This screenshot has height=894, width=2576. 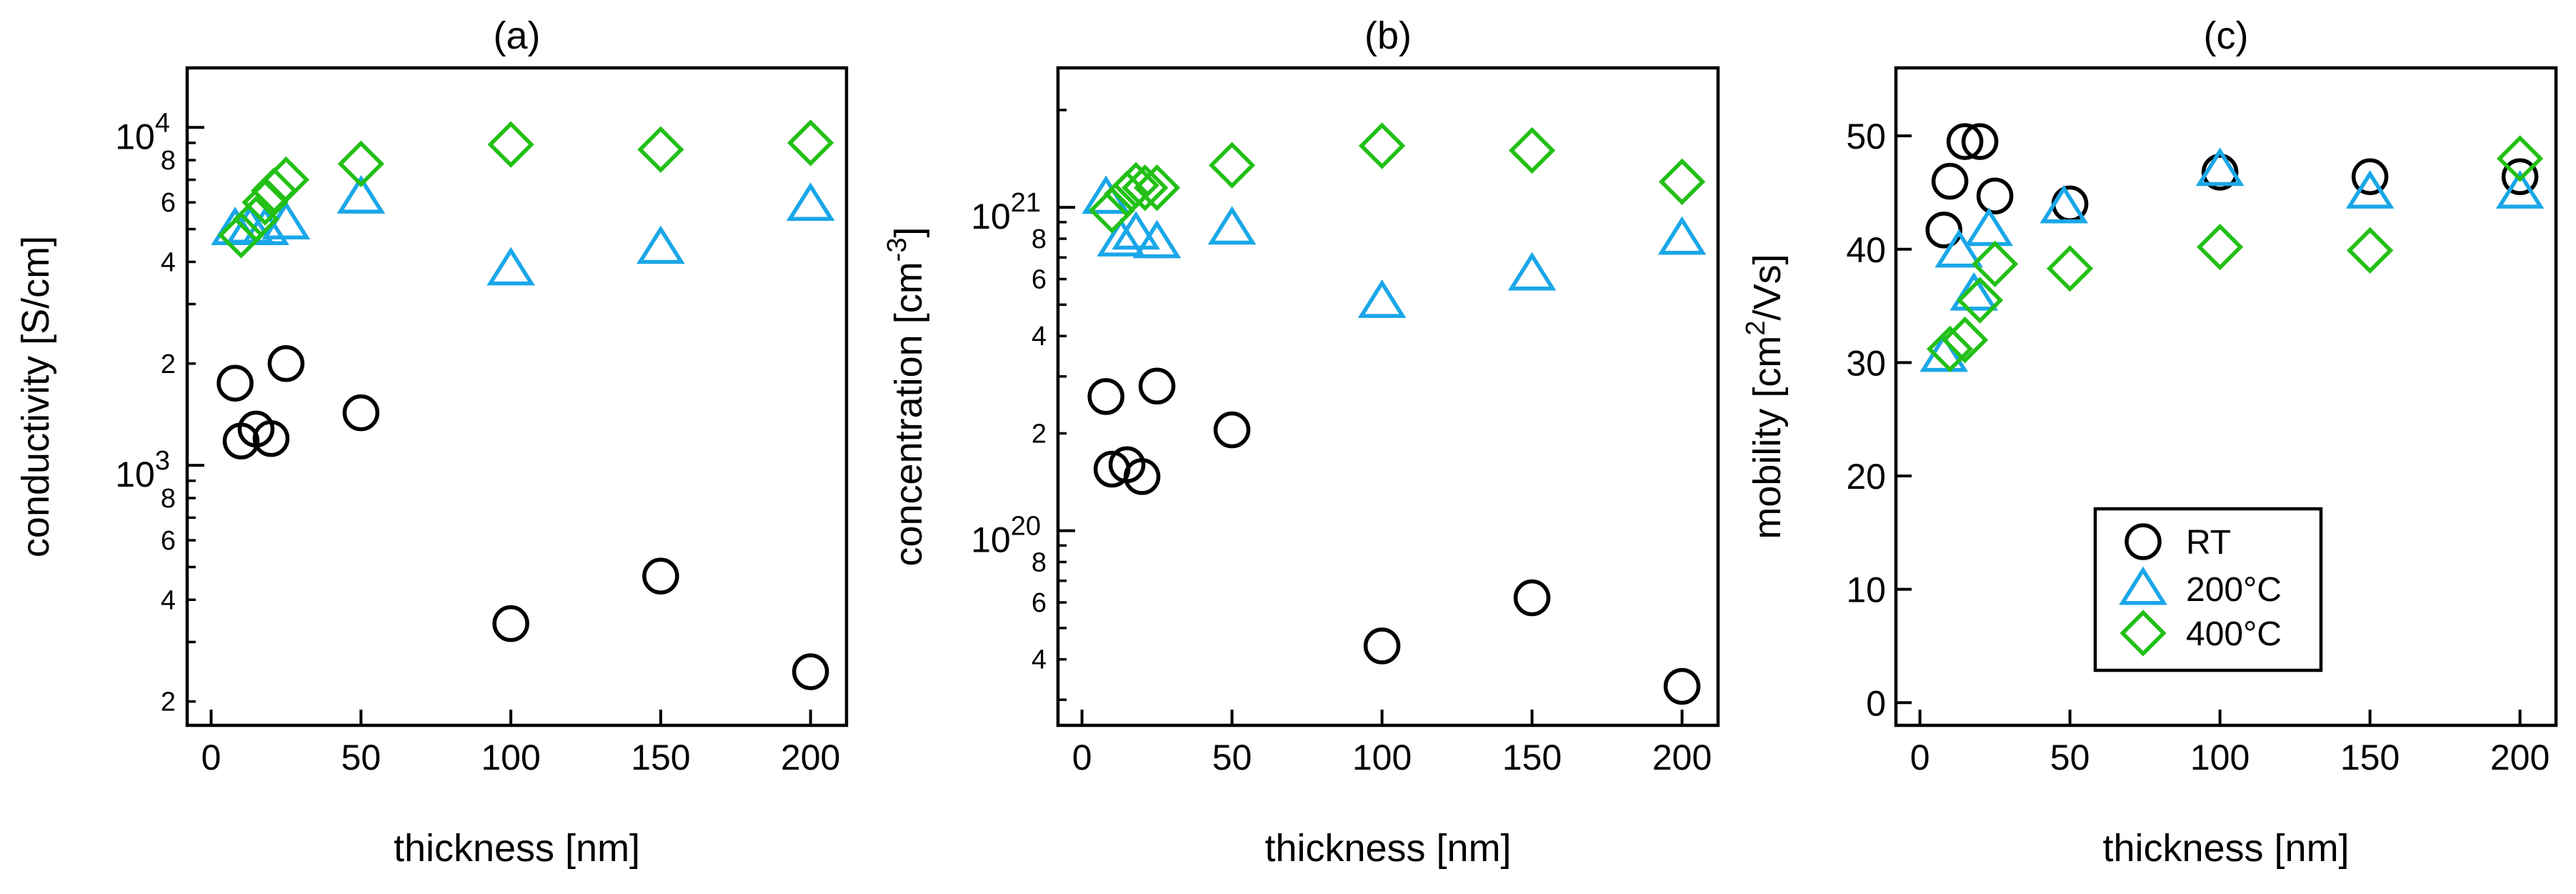 I want to click on panel-title: (a), so click(x=517, y=35).